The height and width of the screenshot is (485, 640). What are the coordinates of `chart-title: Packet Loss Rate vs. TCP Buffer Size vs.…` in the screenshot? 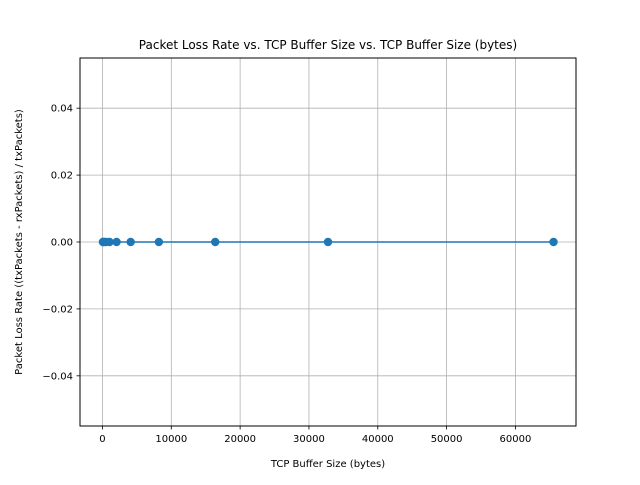 It's located at (328, 45).